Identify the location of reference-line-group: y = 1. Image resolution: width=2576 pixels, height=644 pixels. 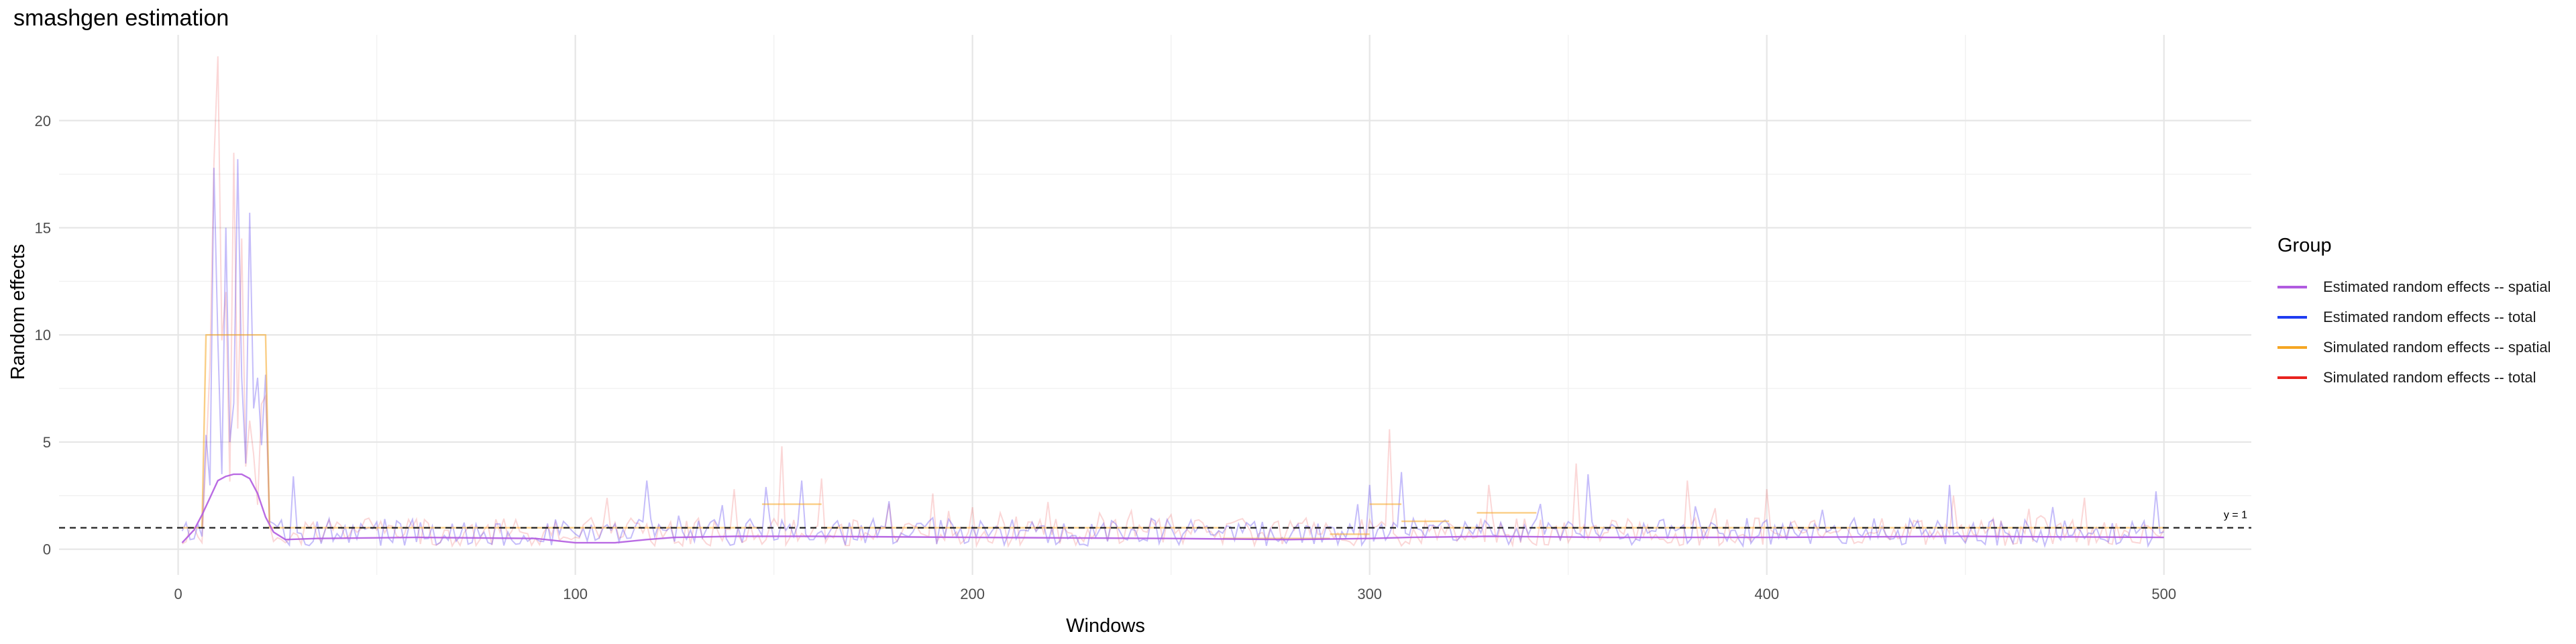
(1155, 519).